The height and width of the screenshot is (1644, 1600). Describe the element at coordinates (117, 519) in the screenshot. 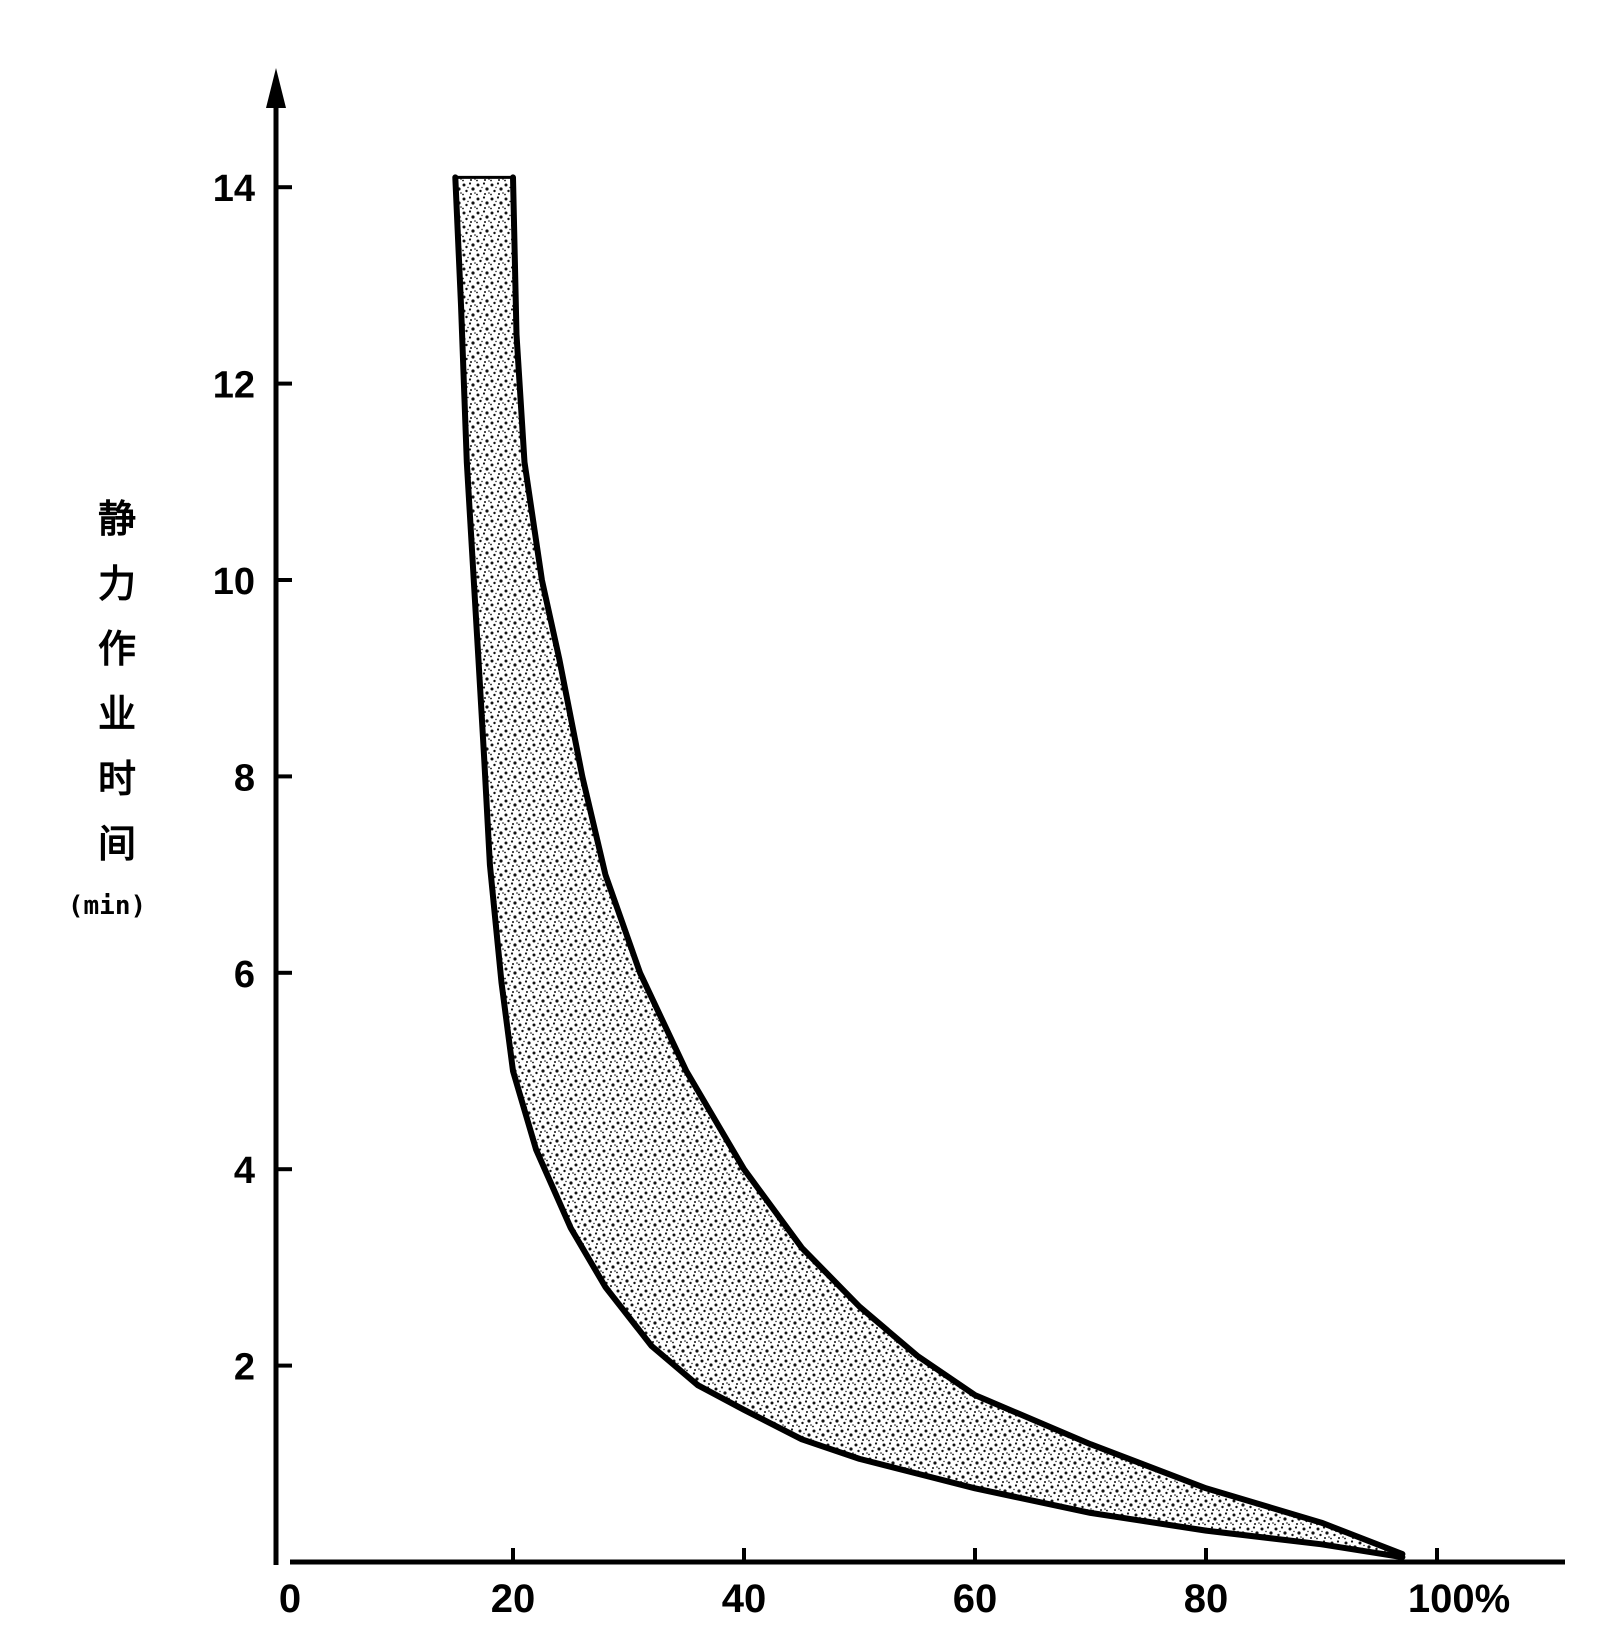

I see `ylabel-char-1: 静` at that location.